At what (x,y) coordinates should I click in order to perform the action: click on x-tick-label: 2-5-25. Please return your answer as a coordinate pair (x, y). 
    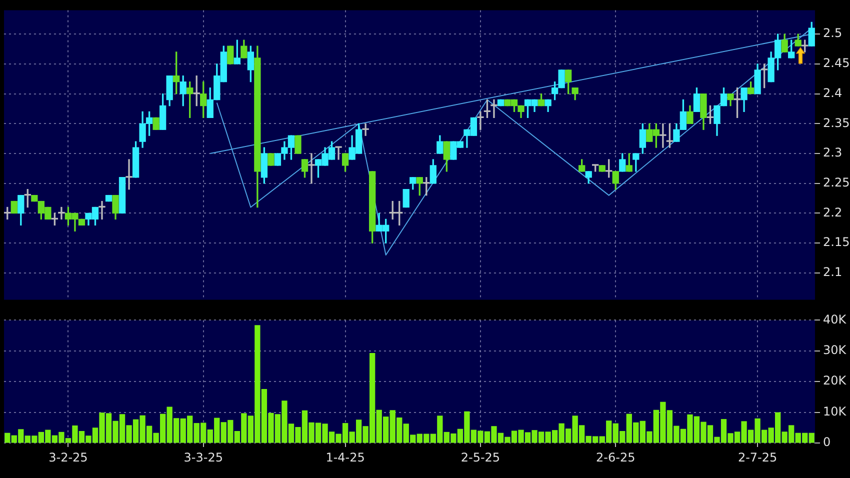
    Looking at the image, I should click on (480, 457).